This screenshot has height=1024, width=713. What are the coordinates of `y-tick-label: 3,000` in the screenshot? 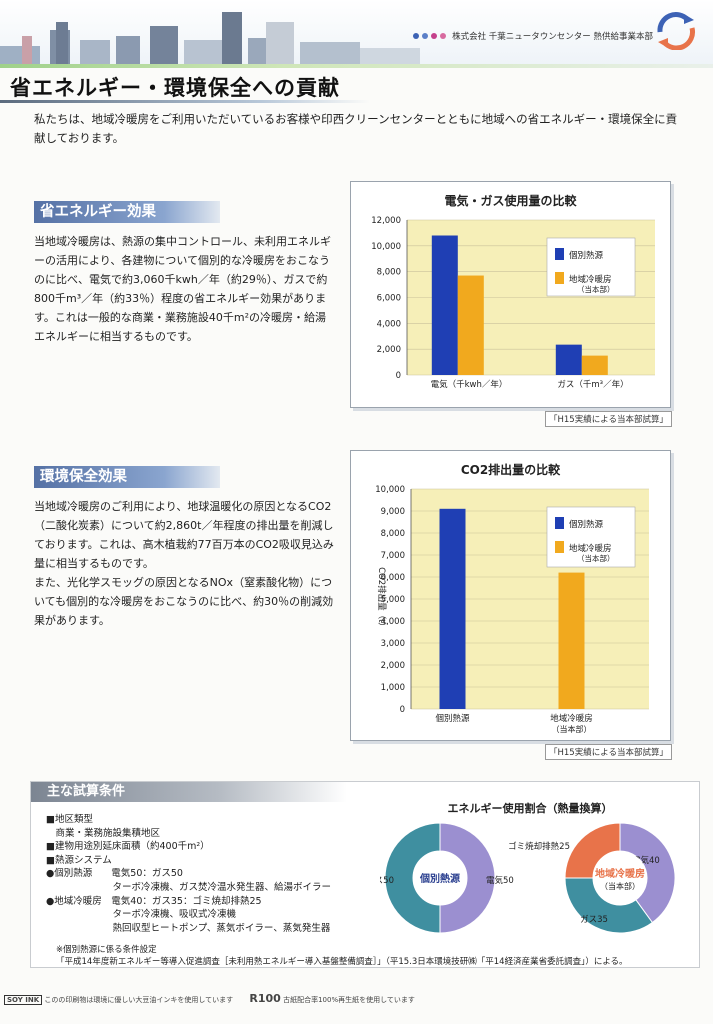 It's located at (393, 644).